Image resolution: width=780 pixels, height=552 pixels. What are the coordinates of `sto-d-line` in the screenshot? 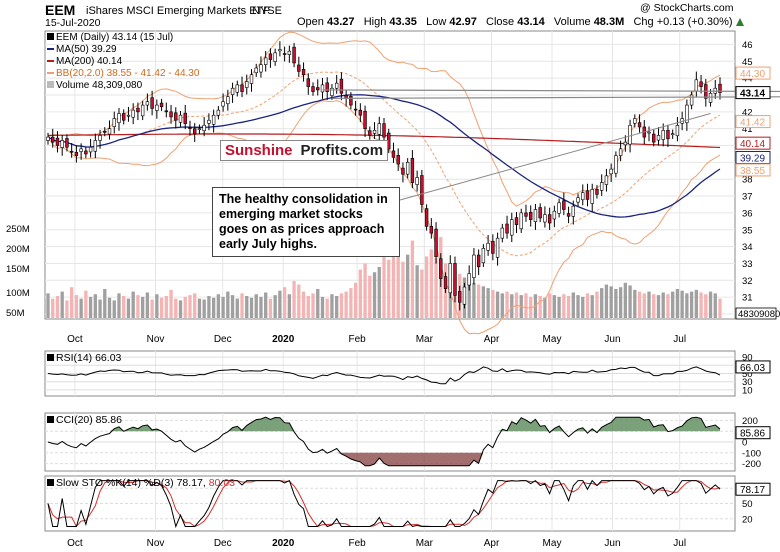 It's located at (384, 504).